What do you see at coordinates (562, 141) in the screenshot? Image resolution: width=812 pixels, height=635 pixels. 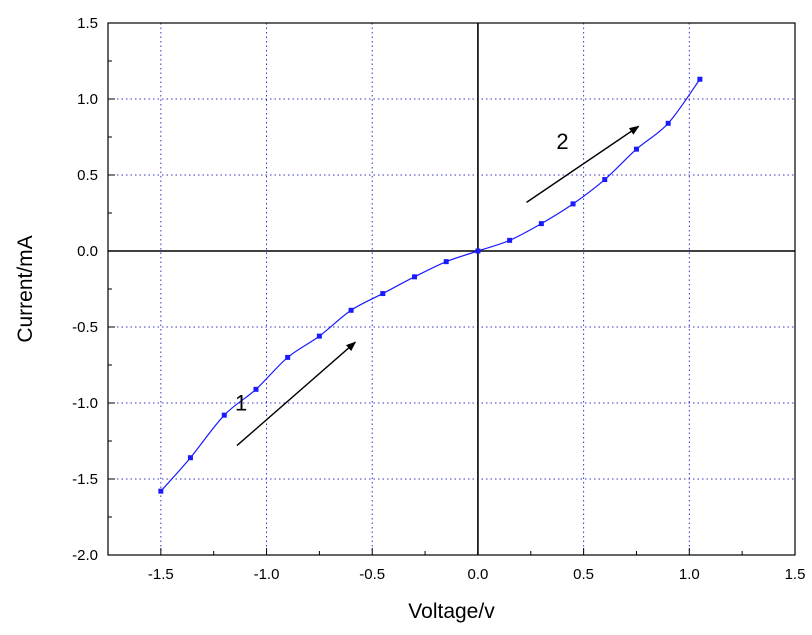 I see `annotation-label: 2` at bounding box center [562, 141].